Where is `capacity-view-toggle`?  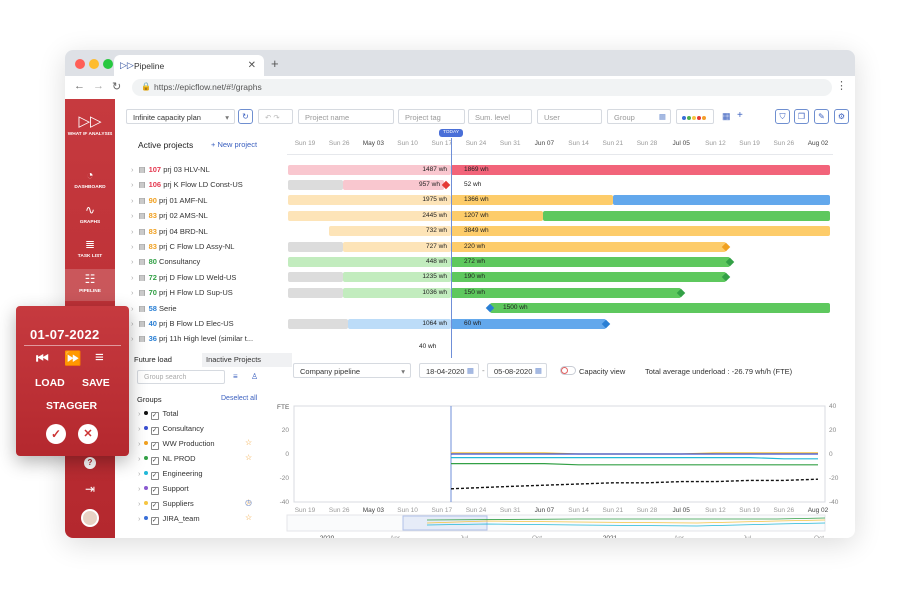 capacity-view-toggle is located at coordinates (568, 370).